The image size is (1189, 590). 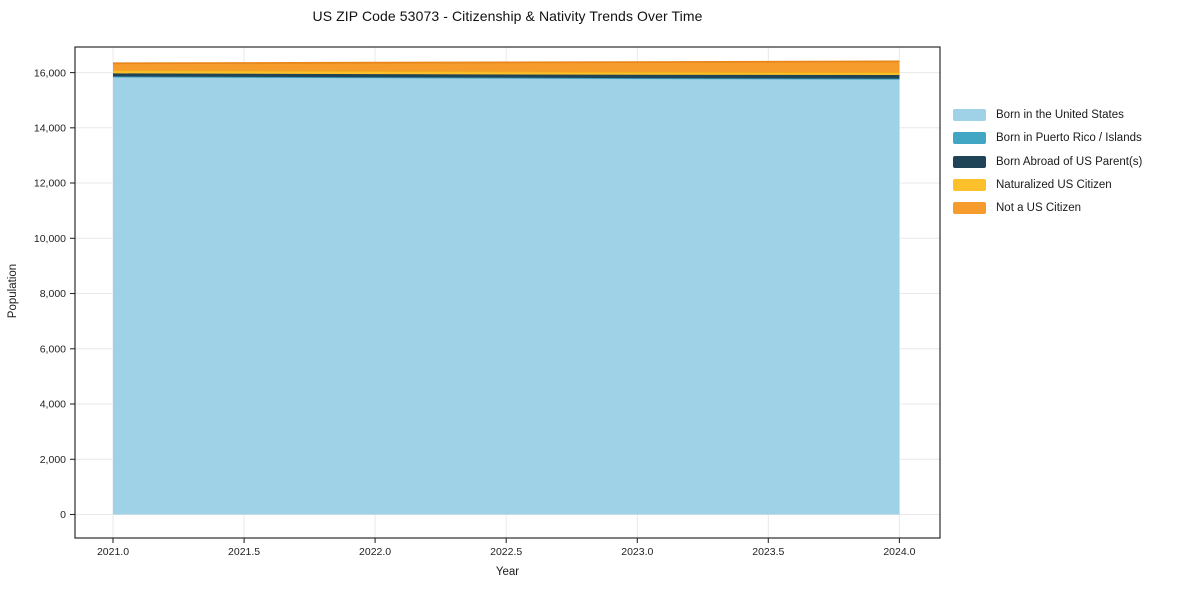 I want to click on legend-item-born-abroad: Born Abroad of US Parent(s), so click(x=1048, y=161).